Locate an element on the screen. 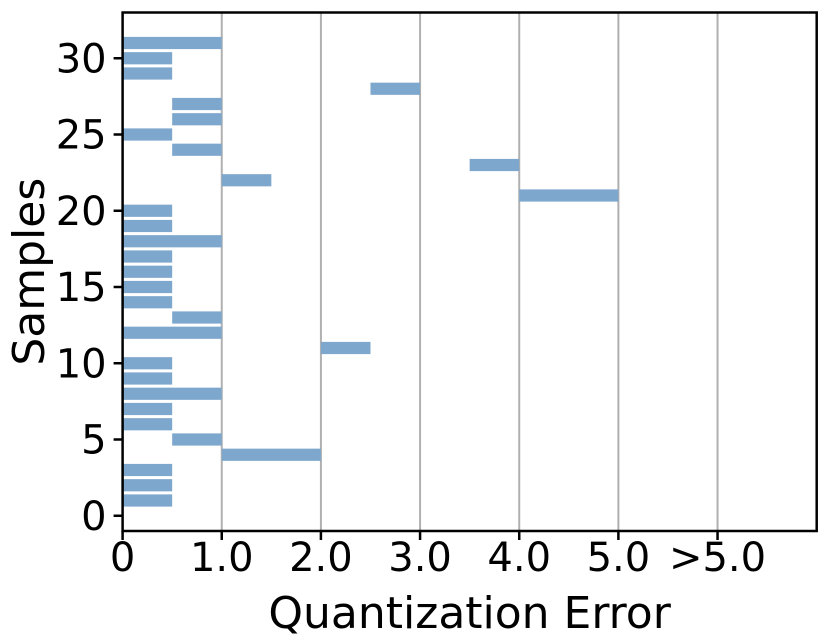  x-axis-tick-labels: 0 1.0 2.0 3.0 4.0 5.0 >5.0 is located at coordinates (438, 558).